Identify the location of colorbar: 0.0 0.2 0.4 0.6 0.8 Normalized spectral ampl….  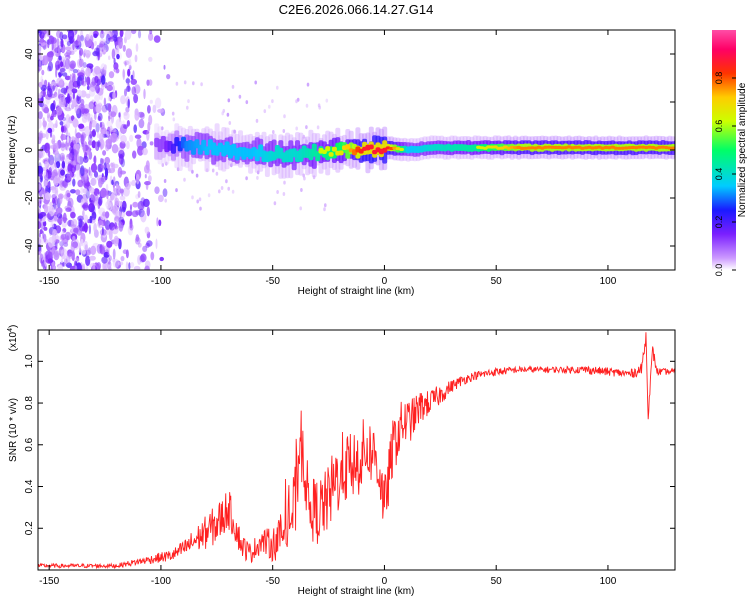
(730, 153).